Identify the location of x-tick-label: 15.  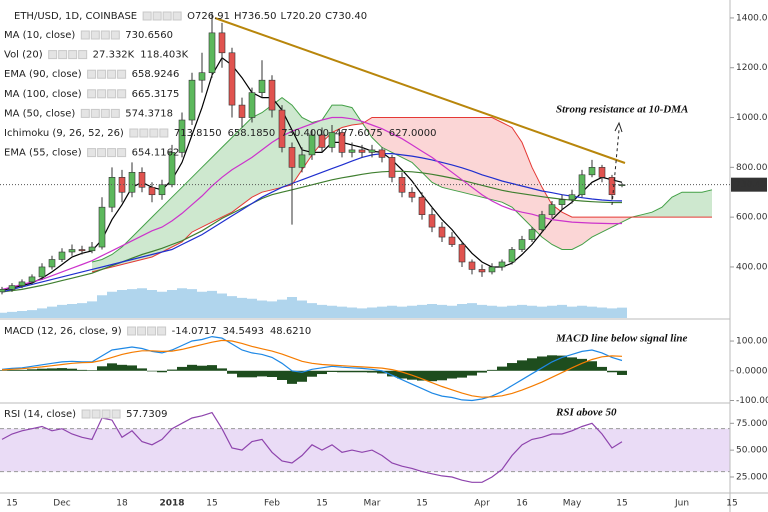
(731, 504).